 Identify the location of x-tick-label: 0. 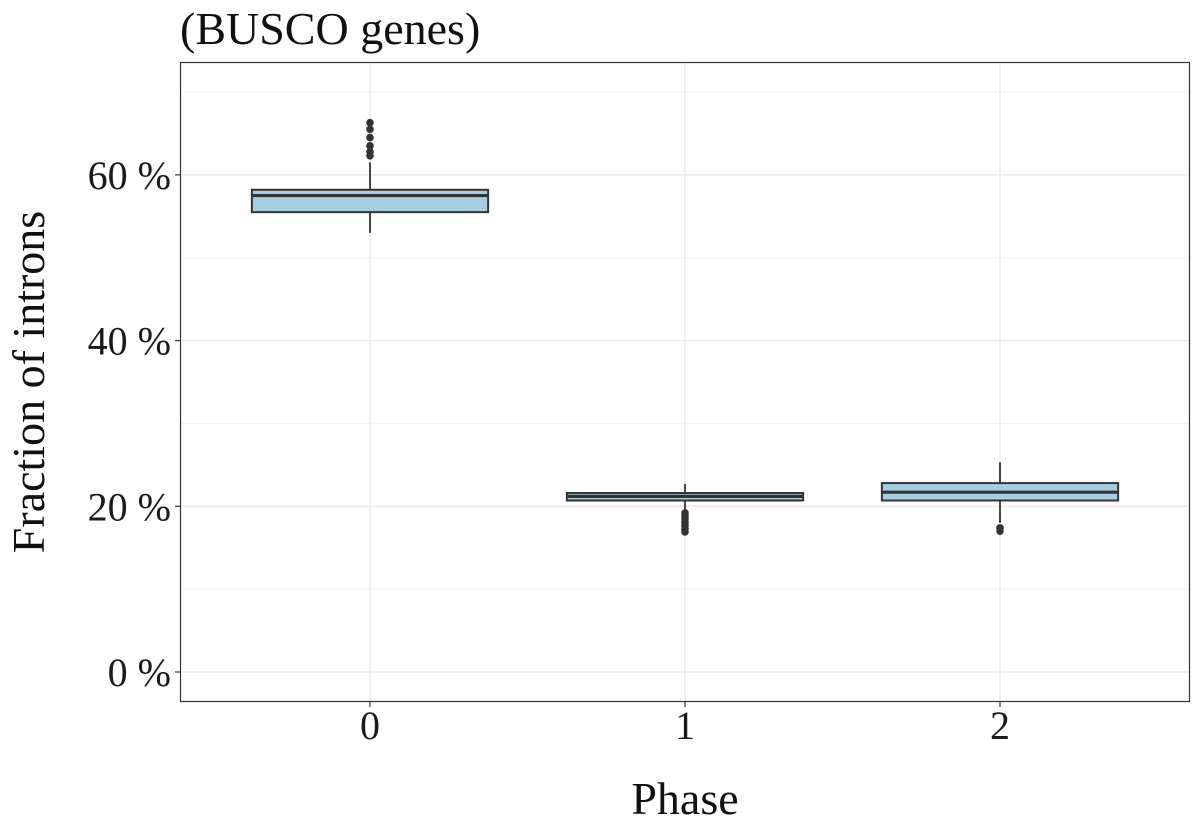
(370, 725).